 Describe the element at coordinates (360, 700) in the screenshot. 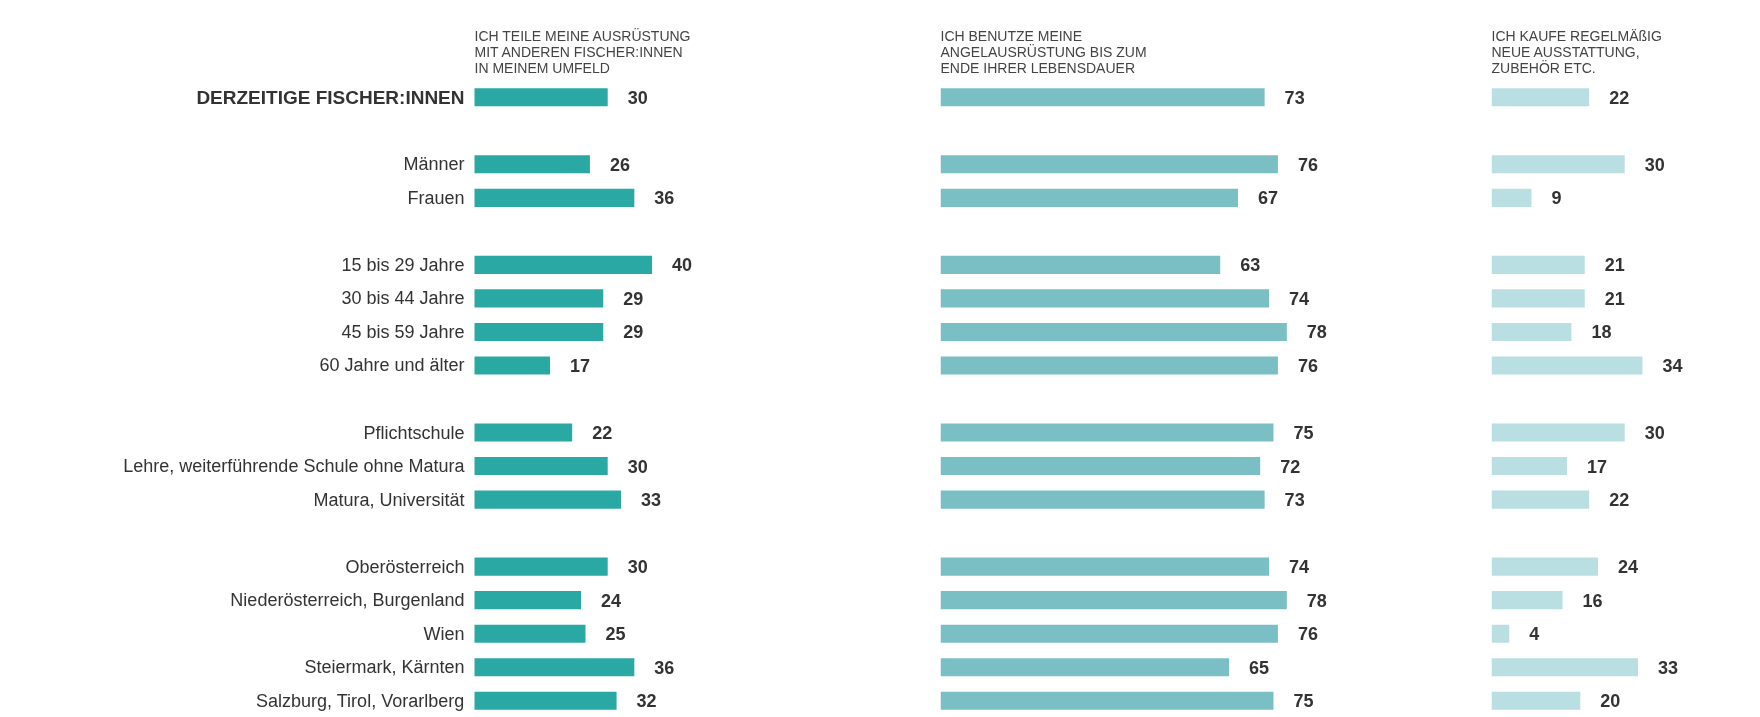

I see `y-tick-label: Salzburg, Tirol, Vorarlberg` at that location.